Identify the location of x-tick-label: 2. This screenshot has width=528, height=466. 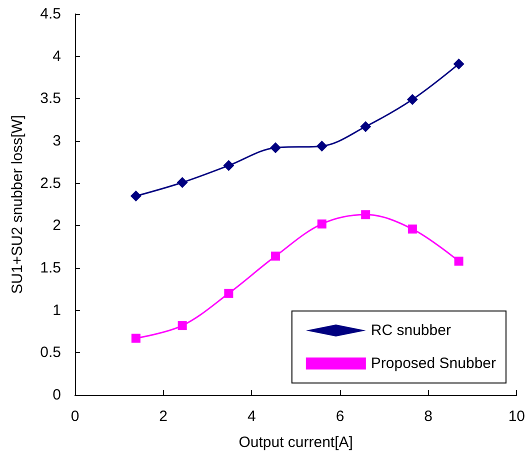
(163, 416).